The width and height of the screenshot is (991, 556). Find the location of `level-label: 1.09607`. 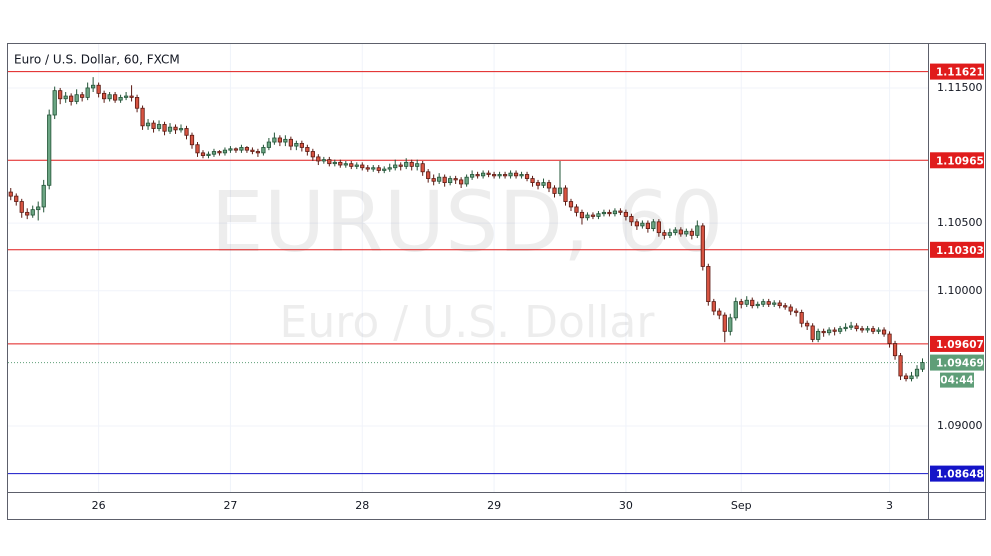

level-label: 1.09607 is located at coordinates (960, 345).